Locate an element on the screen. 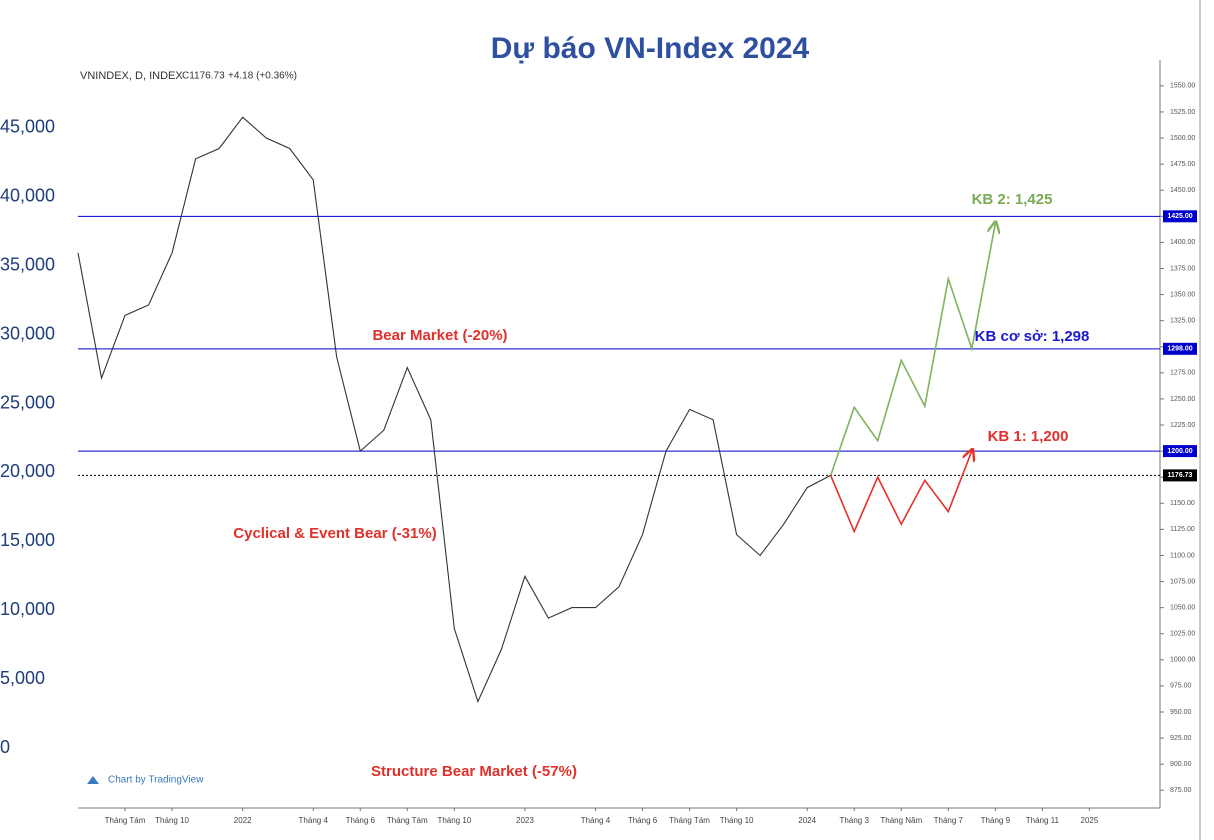 The width and height of the screenshot is (1214, 840). y-tick-label: 950.00 is located at coordinates (1181, 712).